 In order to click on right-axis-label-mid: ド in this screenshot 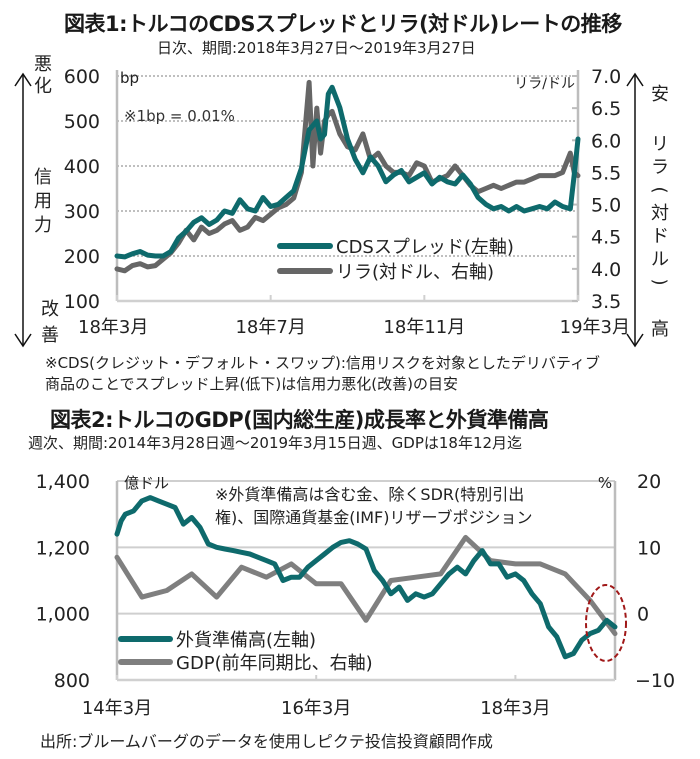, I will do `click(660, 236)`.